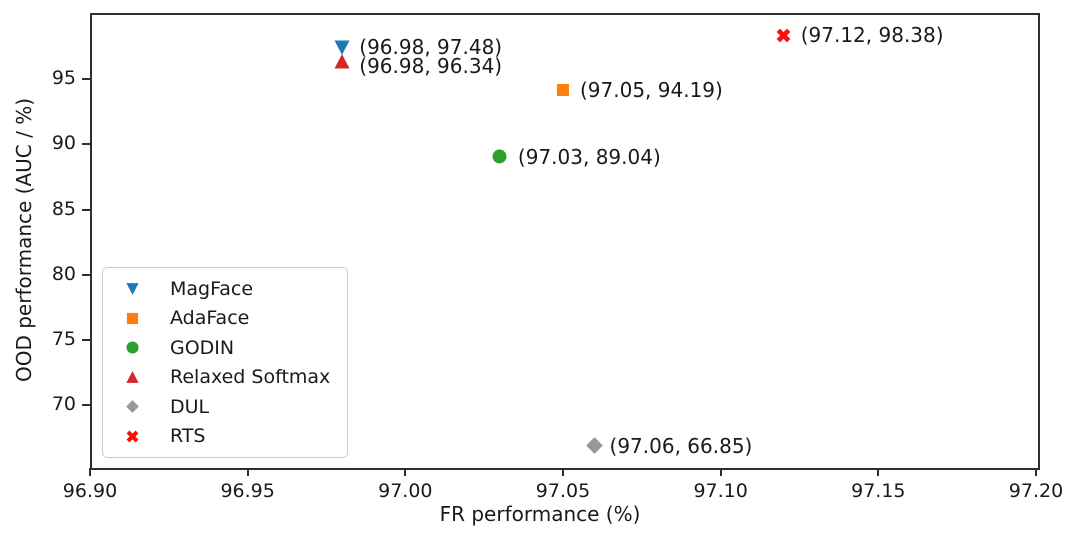 The width and height of the screenshot is (1080, 540). What do you see at coordinates (225, 407) in the screenshot?
I see `legend-item-dul: DUL` at bounding box center [225, 407].